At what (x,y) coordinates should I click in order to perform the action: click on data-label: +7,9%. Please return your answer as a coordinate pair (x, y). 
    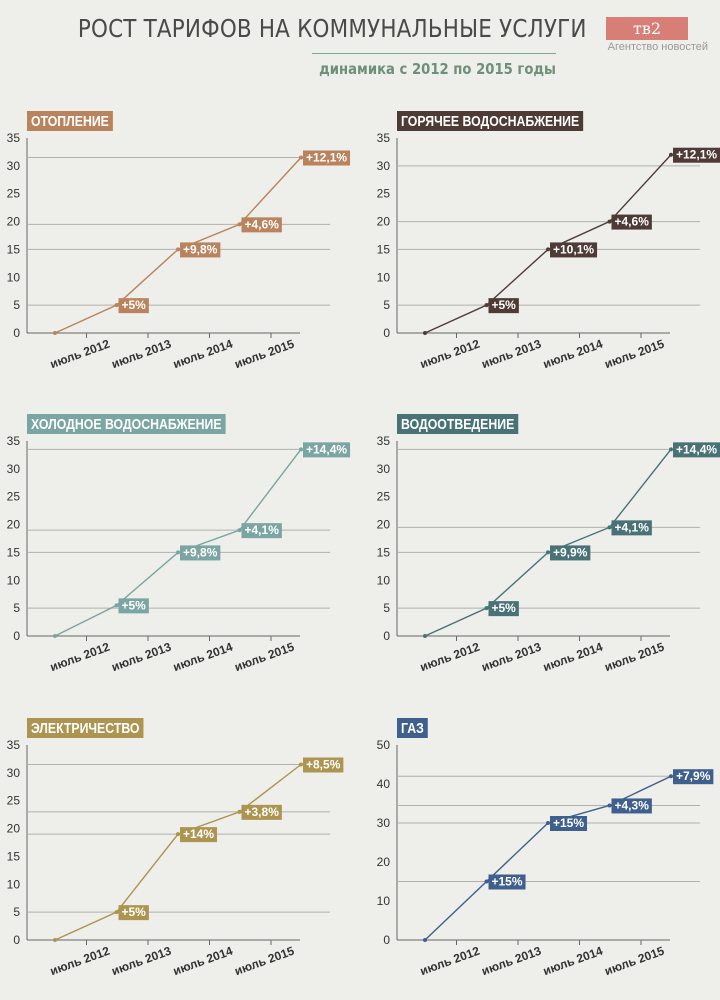
    Looking at the image, I should click on (693, 776).